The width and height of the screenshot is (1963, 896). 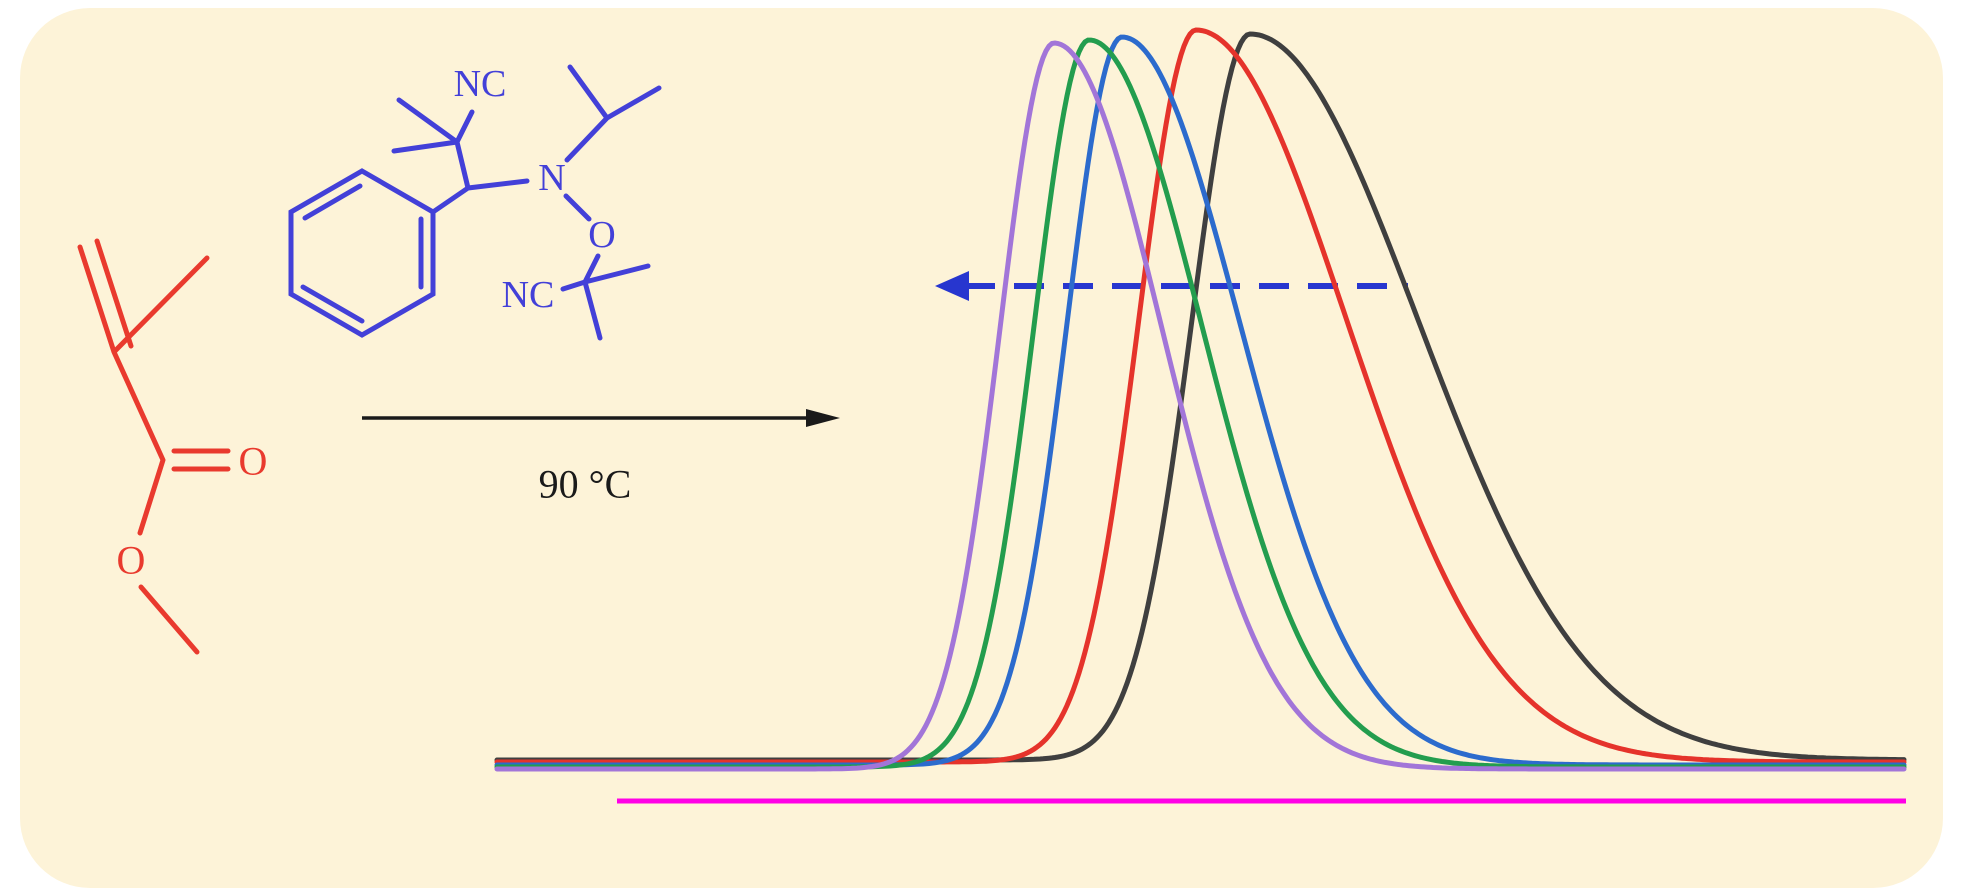 I want to click on initiator-nitrile-top-label: NC, so click(x=480, y=84).